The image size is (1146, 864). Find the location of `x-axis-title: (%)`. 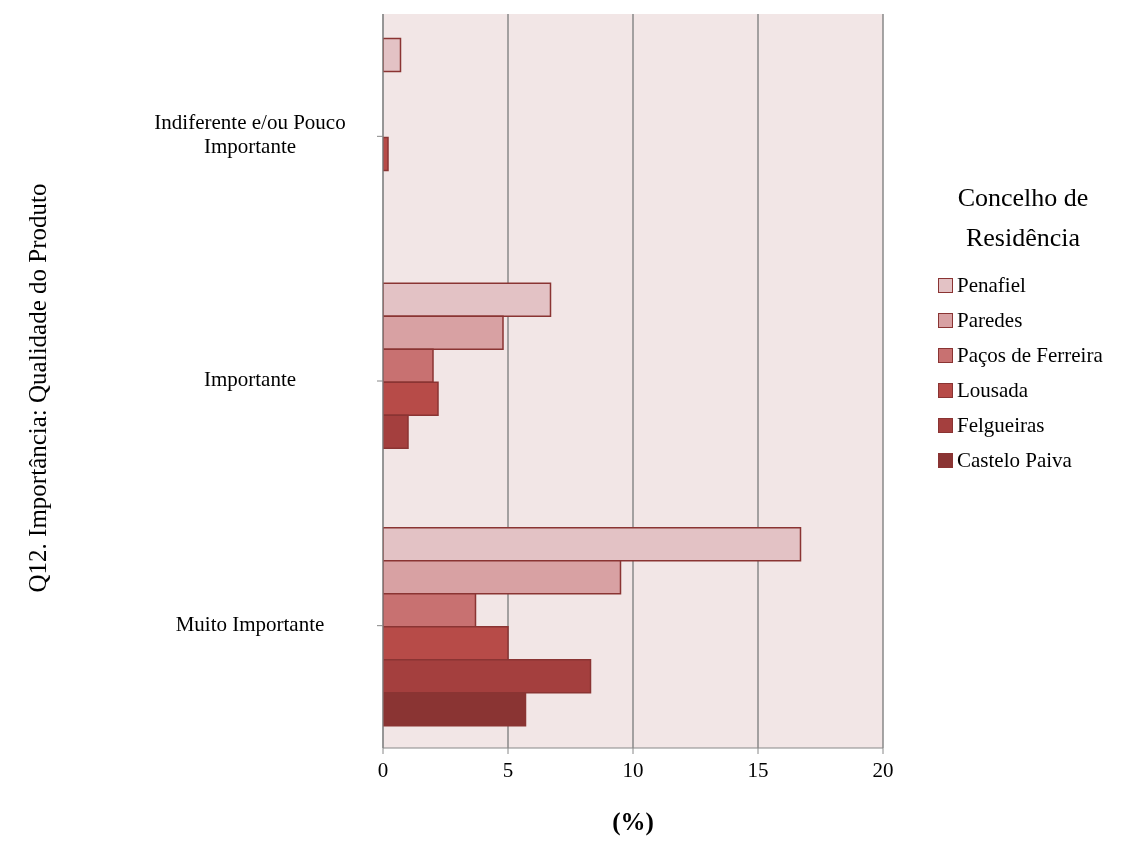

x-axis-title: (%) is located at coordinates (633, 822).